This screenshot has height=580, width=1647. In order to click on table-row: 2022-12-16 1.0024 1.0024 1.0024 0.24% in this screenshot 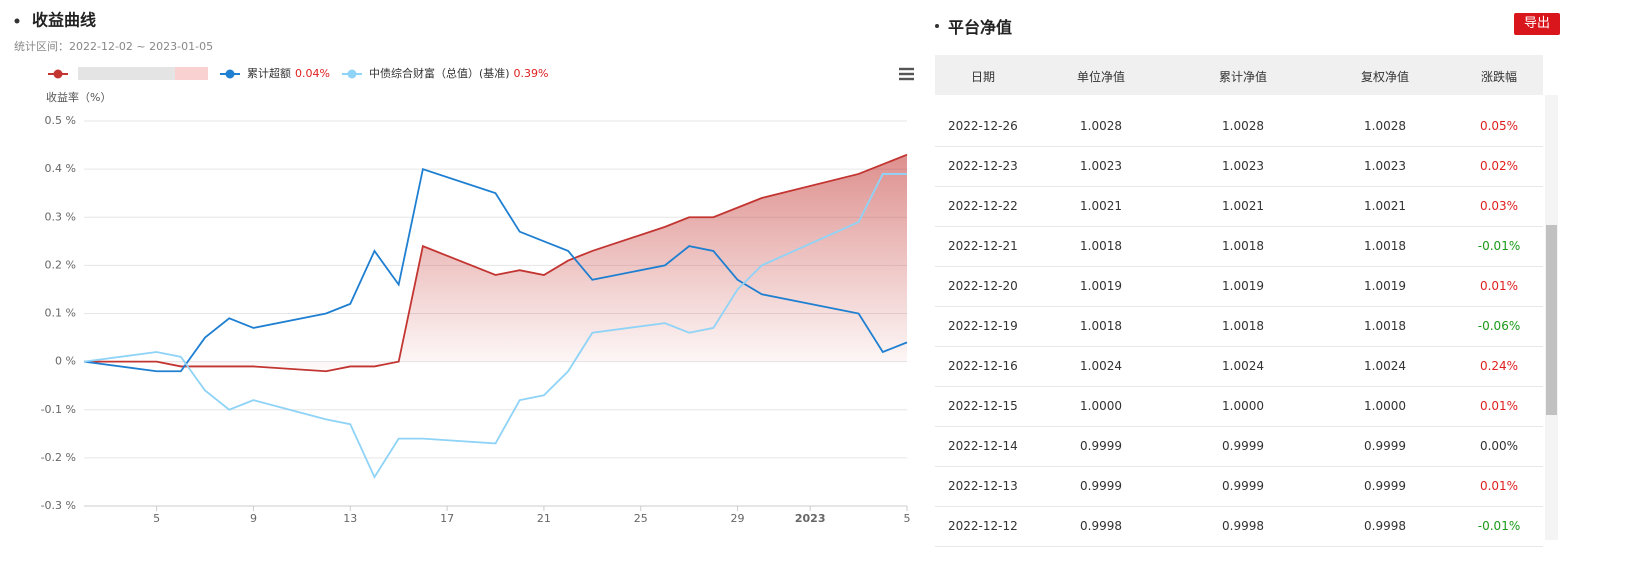, I will do `click(1239, 366)`.